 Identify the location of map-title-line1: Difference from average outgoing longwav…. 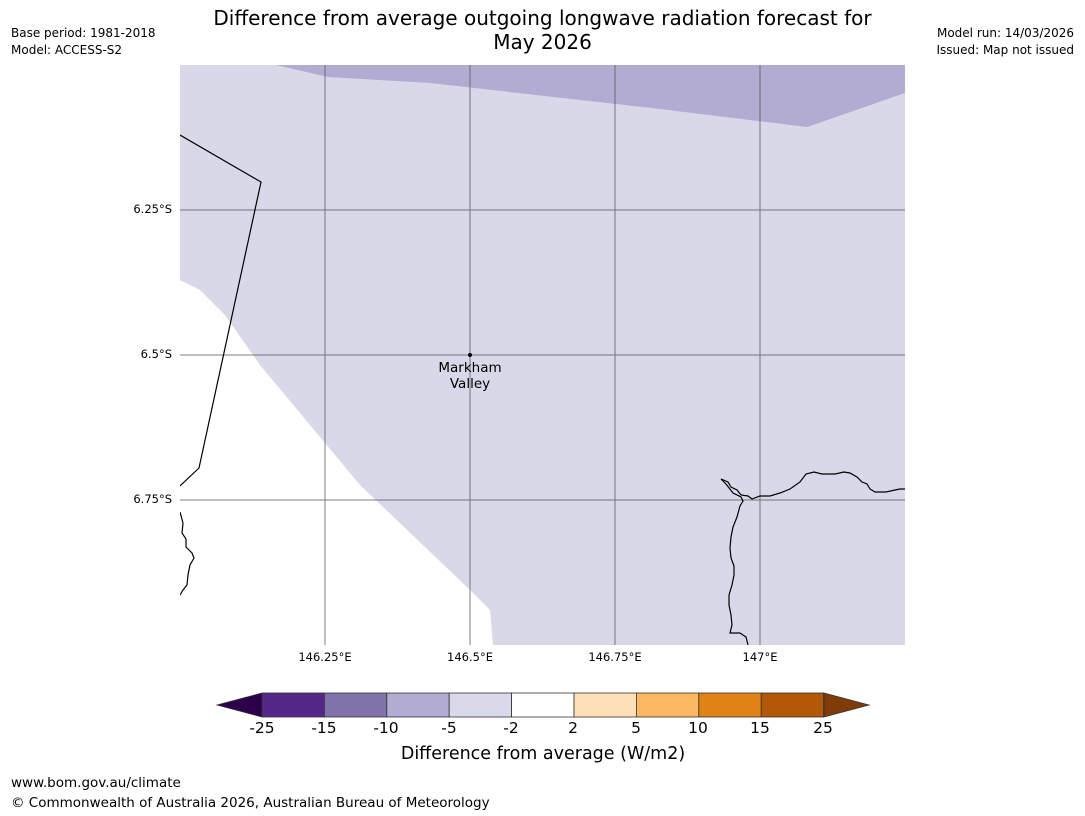
(542, 18).